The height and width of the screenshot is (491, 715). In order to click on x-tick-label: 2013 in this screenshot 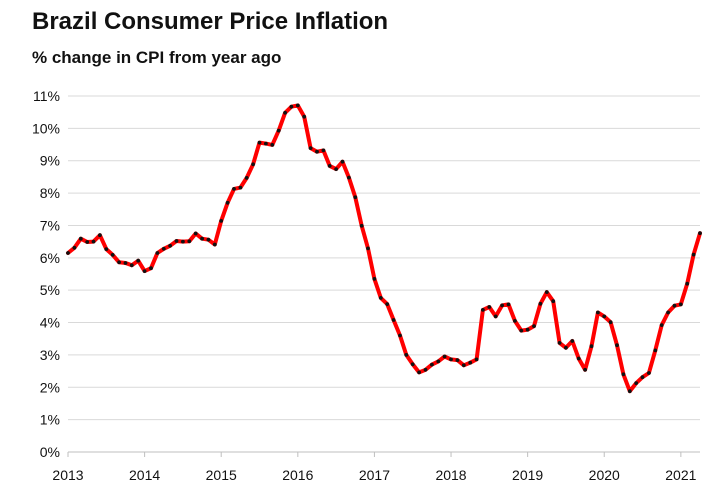, I will do `click(67, 475)`.